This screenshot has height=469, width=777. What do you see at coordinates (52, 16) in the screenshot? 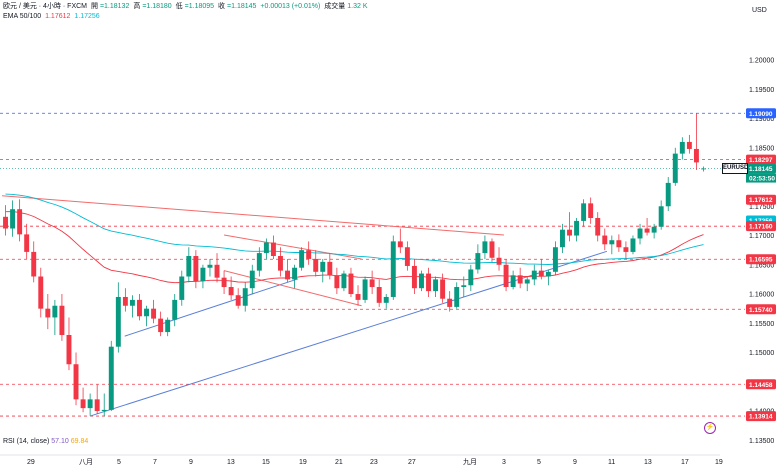
I see `ema-legend: EMA 50/100 1.17612 1.17256` at bounding box center [52, 16].